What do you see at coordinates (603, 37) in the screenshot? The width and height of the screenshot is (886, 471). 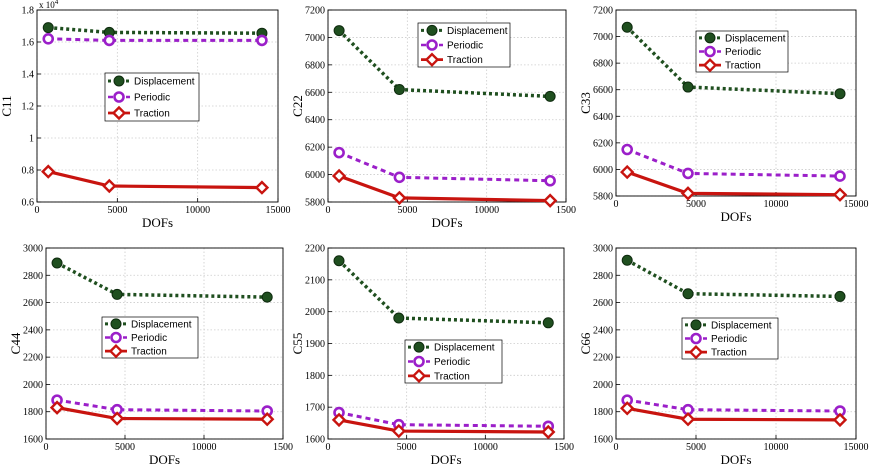 I see `y-tick-label: 7000` at bounding box center [603, 37].